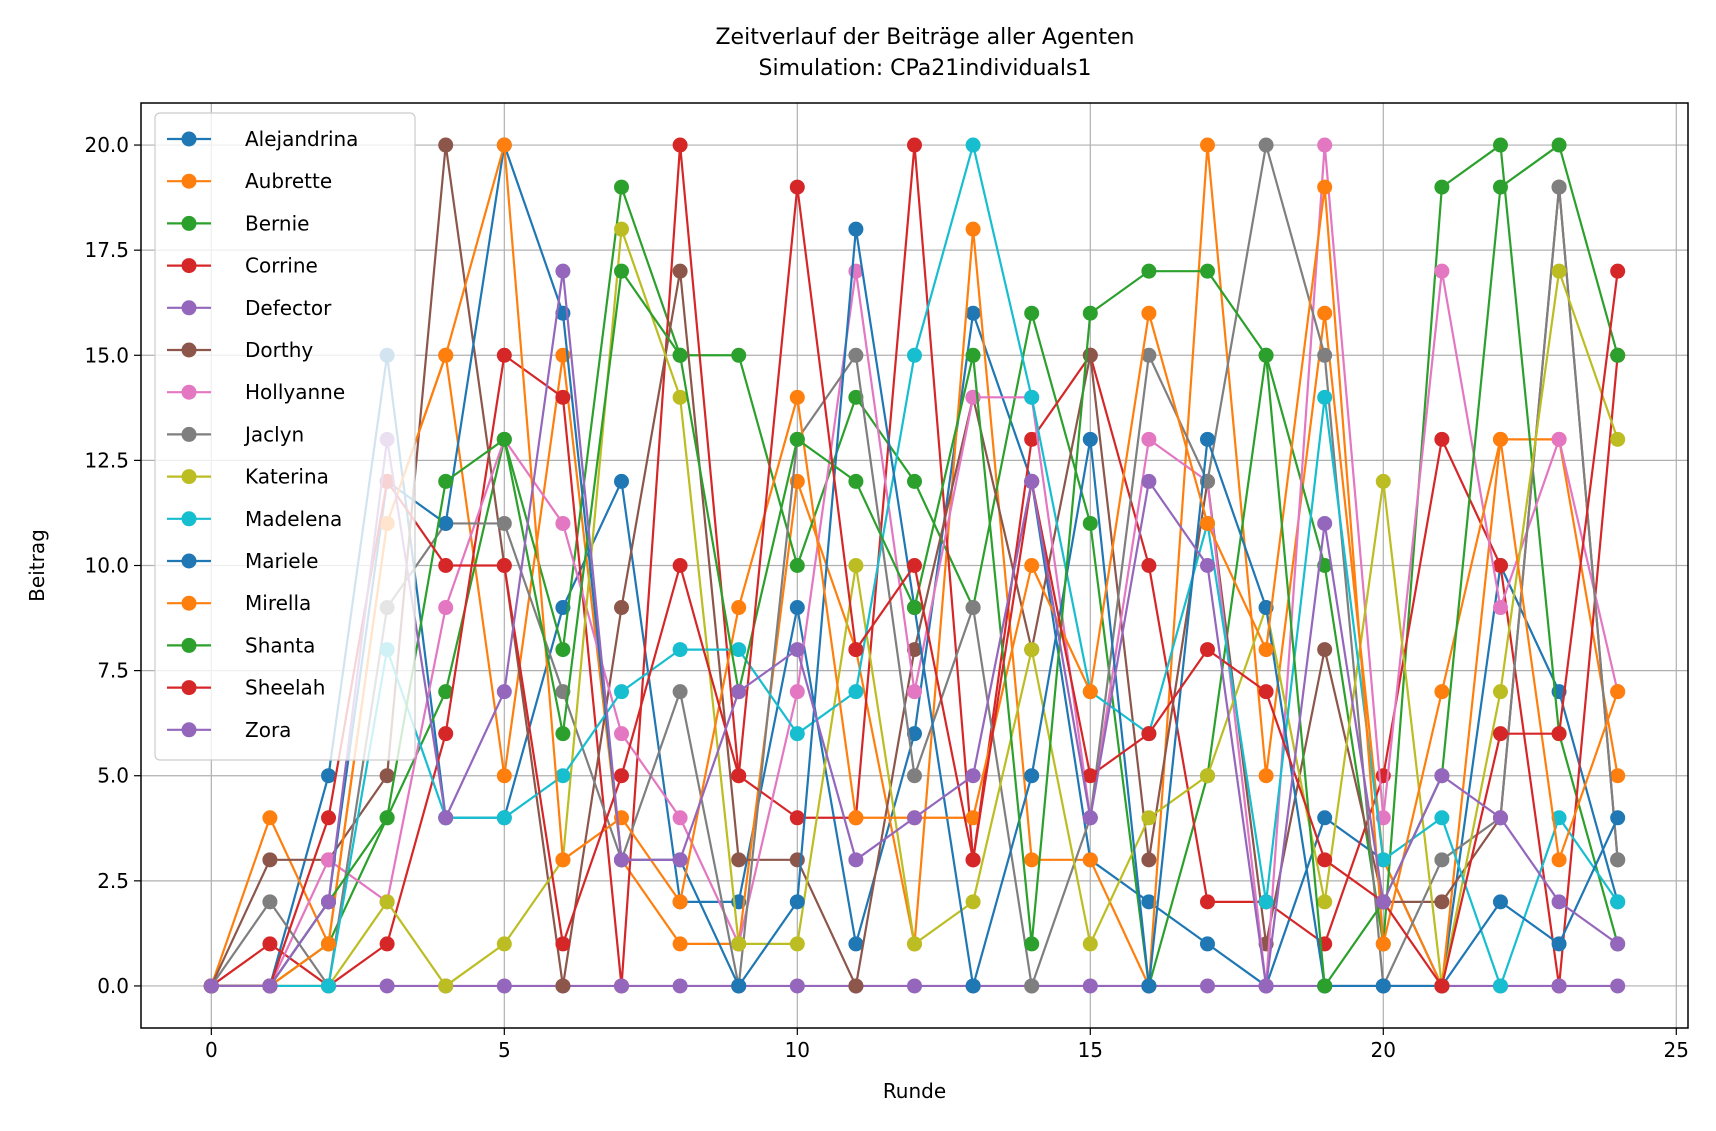  I want to click on legend-label: Sheelah, so click(285, 688).